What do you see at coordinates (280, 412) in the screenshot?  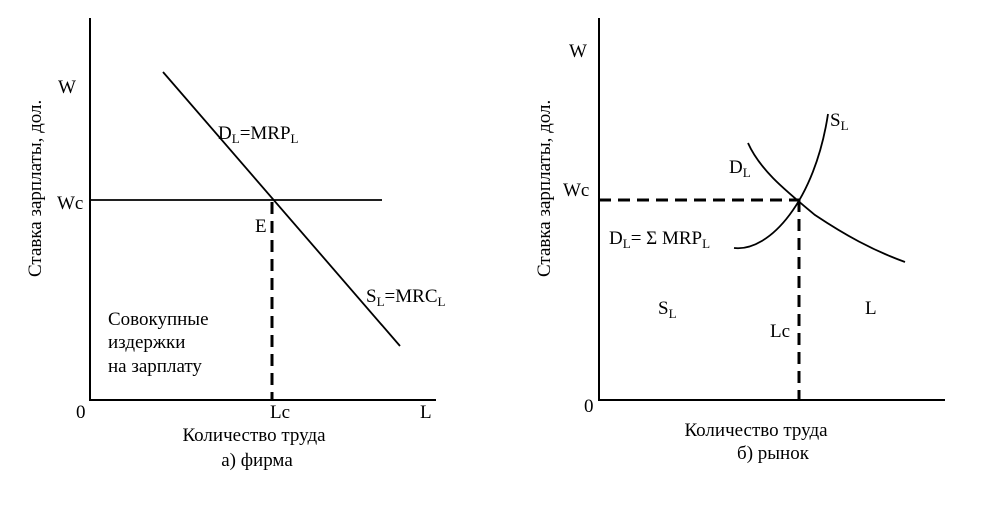 I see `left-lc-label: Lc` at bounding box center [280, 412].